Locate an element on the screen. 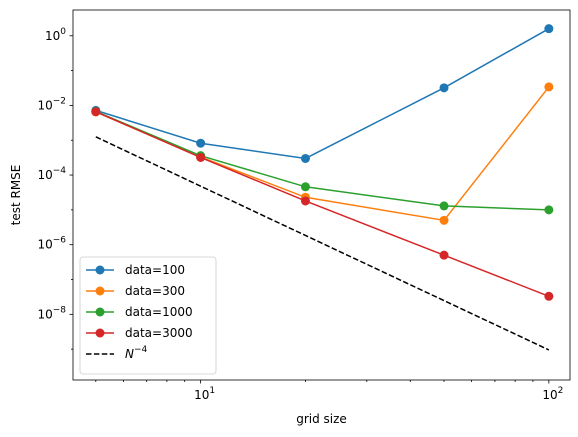 Image resolution: width=578 pixels, height=437 pixels. legend-label-0: data=100 is located at coordinates (155, 270).